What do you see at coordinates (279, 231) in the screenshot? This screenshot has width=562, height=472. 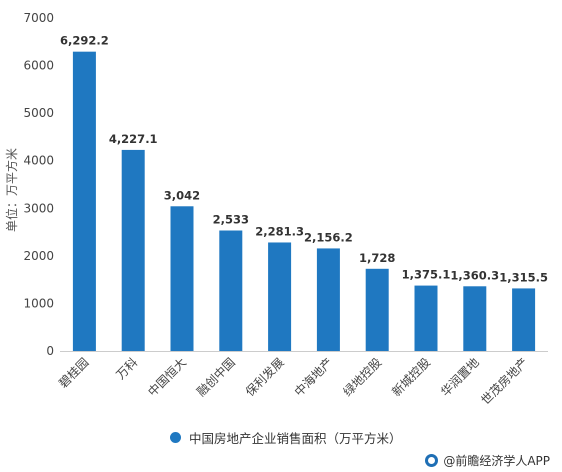 I see `data-label: 2,281.3` at bounding box center [279, 231].